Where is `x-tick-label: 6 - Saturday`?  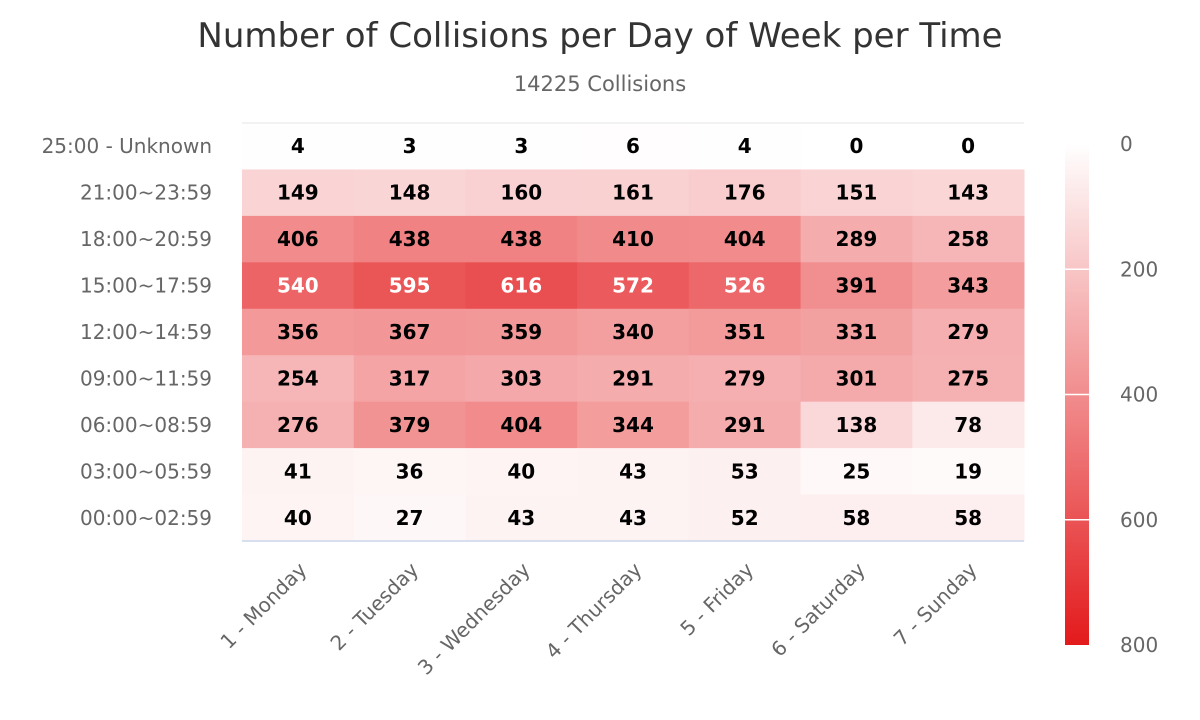
x-tick-label: 6 - Saturday is located at coordinates (818, 609).